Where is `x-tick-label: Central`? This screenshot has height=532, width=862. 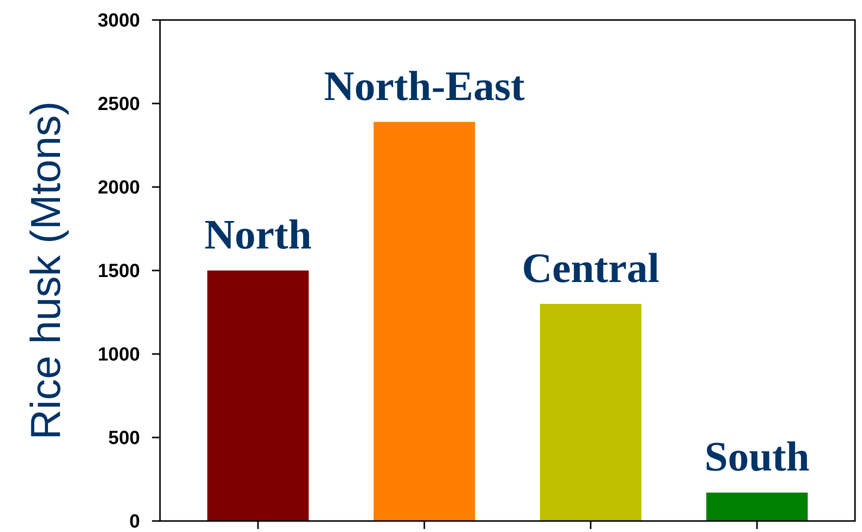 x-tick-label: Central is located at coordinates (591, 269).